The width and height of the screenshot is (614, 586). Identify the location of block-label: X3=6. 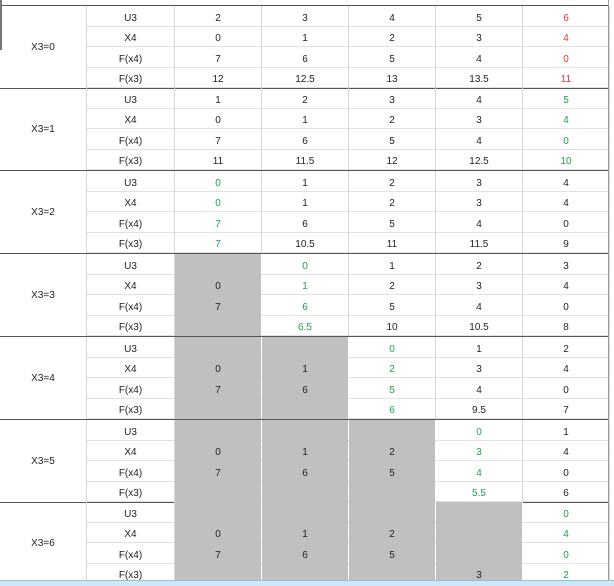
(43, 543).